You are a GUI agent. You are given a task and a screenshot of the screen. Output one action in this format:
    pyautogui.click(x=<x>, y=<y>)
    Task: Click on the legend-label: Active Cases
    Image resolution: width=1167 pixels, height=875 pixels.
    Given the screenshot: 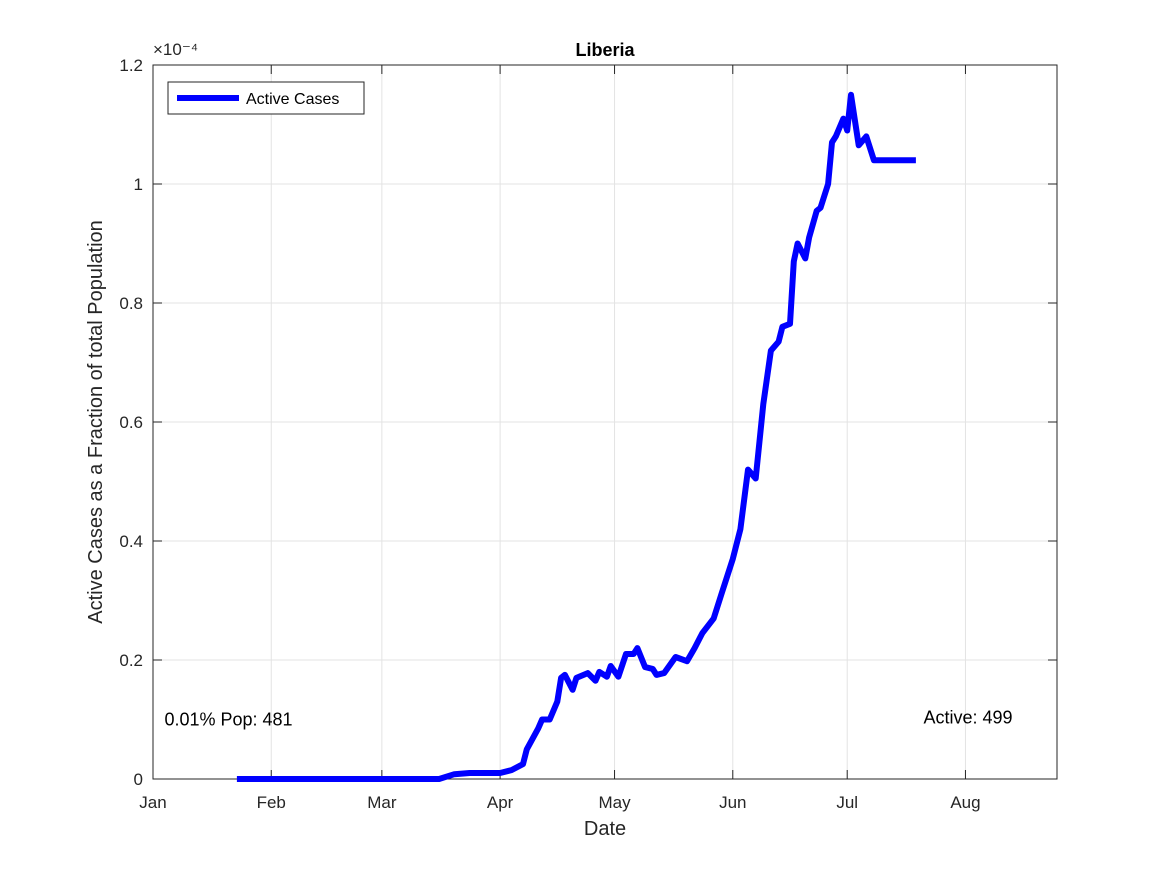 What is the action you would take?
    pyautogui.click(x=292, y=99)
    